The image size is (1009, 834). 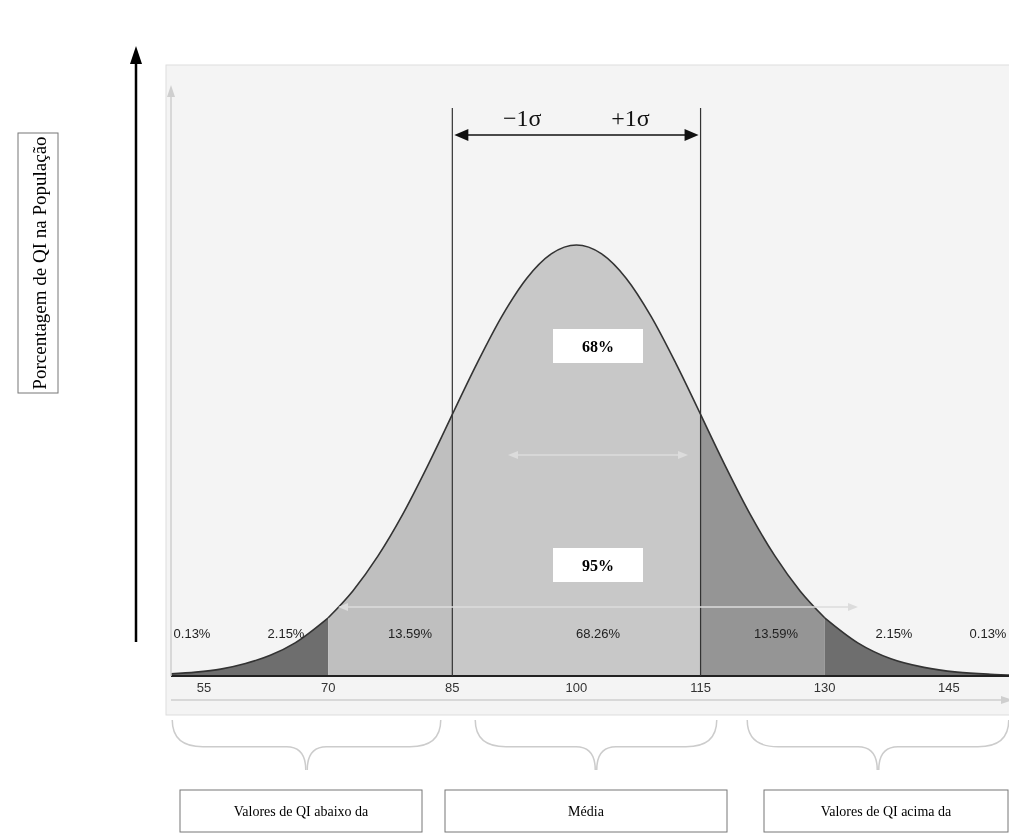 I want to click on x-tick-label: 130, so click(x=824, y=687).